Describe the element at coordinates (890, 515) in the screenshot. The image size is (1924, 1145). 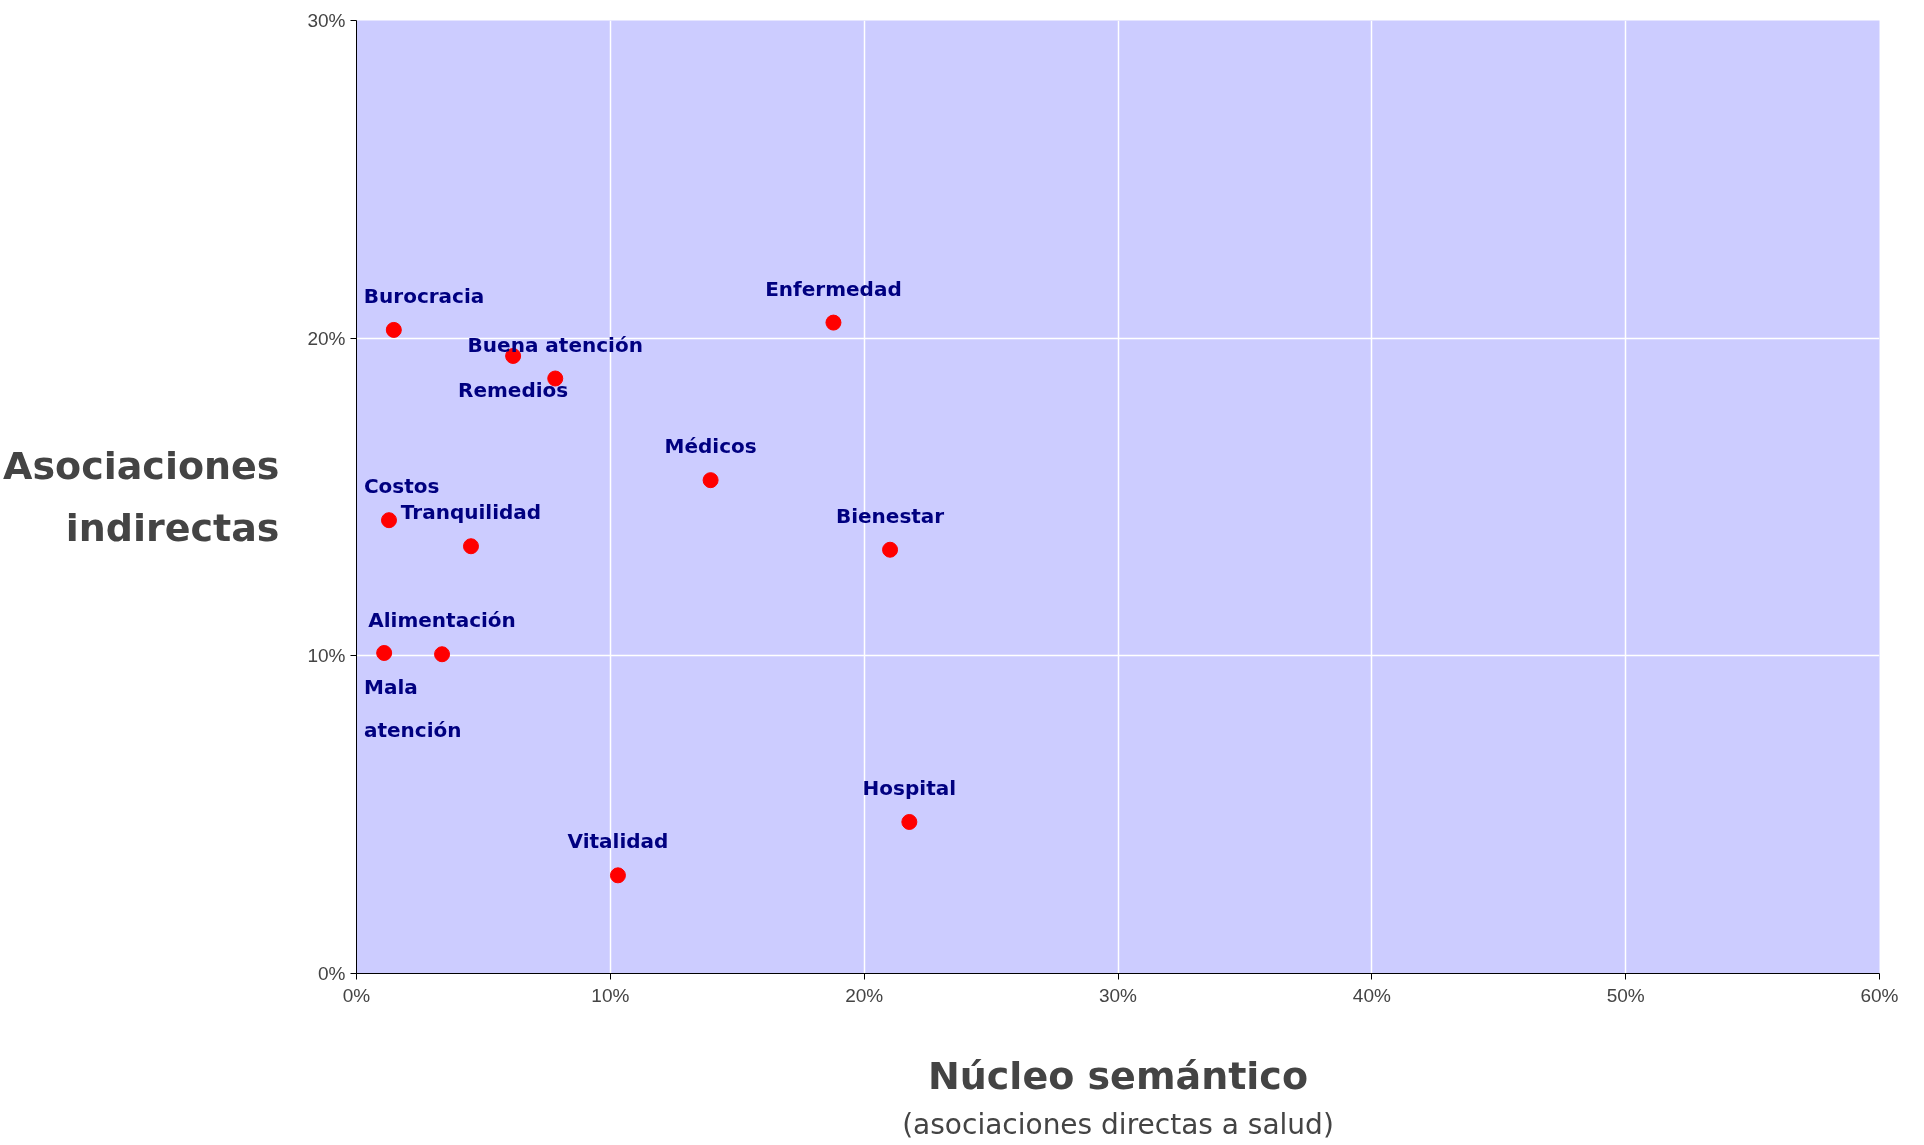
I see `annotation: Bienestar` at that location.